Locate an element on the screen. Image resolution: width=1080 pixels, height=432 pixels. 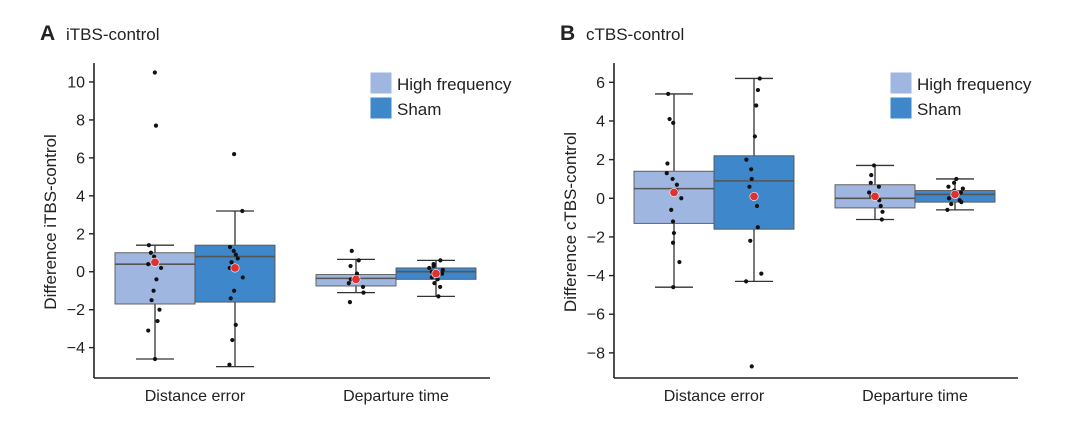
panel-b-sham-departure-time-mean-marker is located at coordinates (955, 194).